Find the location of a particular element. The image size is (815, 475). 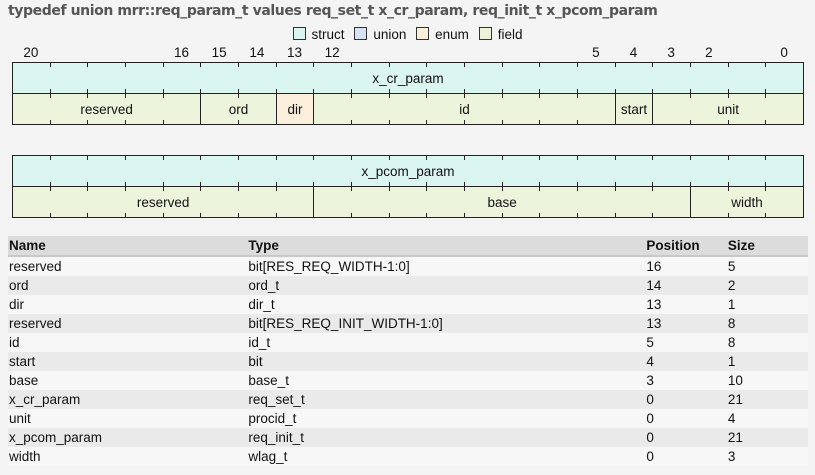

struct-swatch-icon is located at coordinates (299, 33).